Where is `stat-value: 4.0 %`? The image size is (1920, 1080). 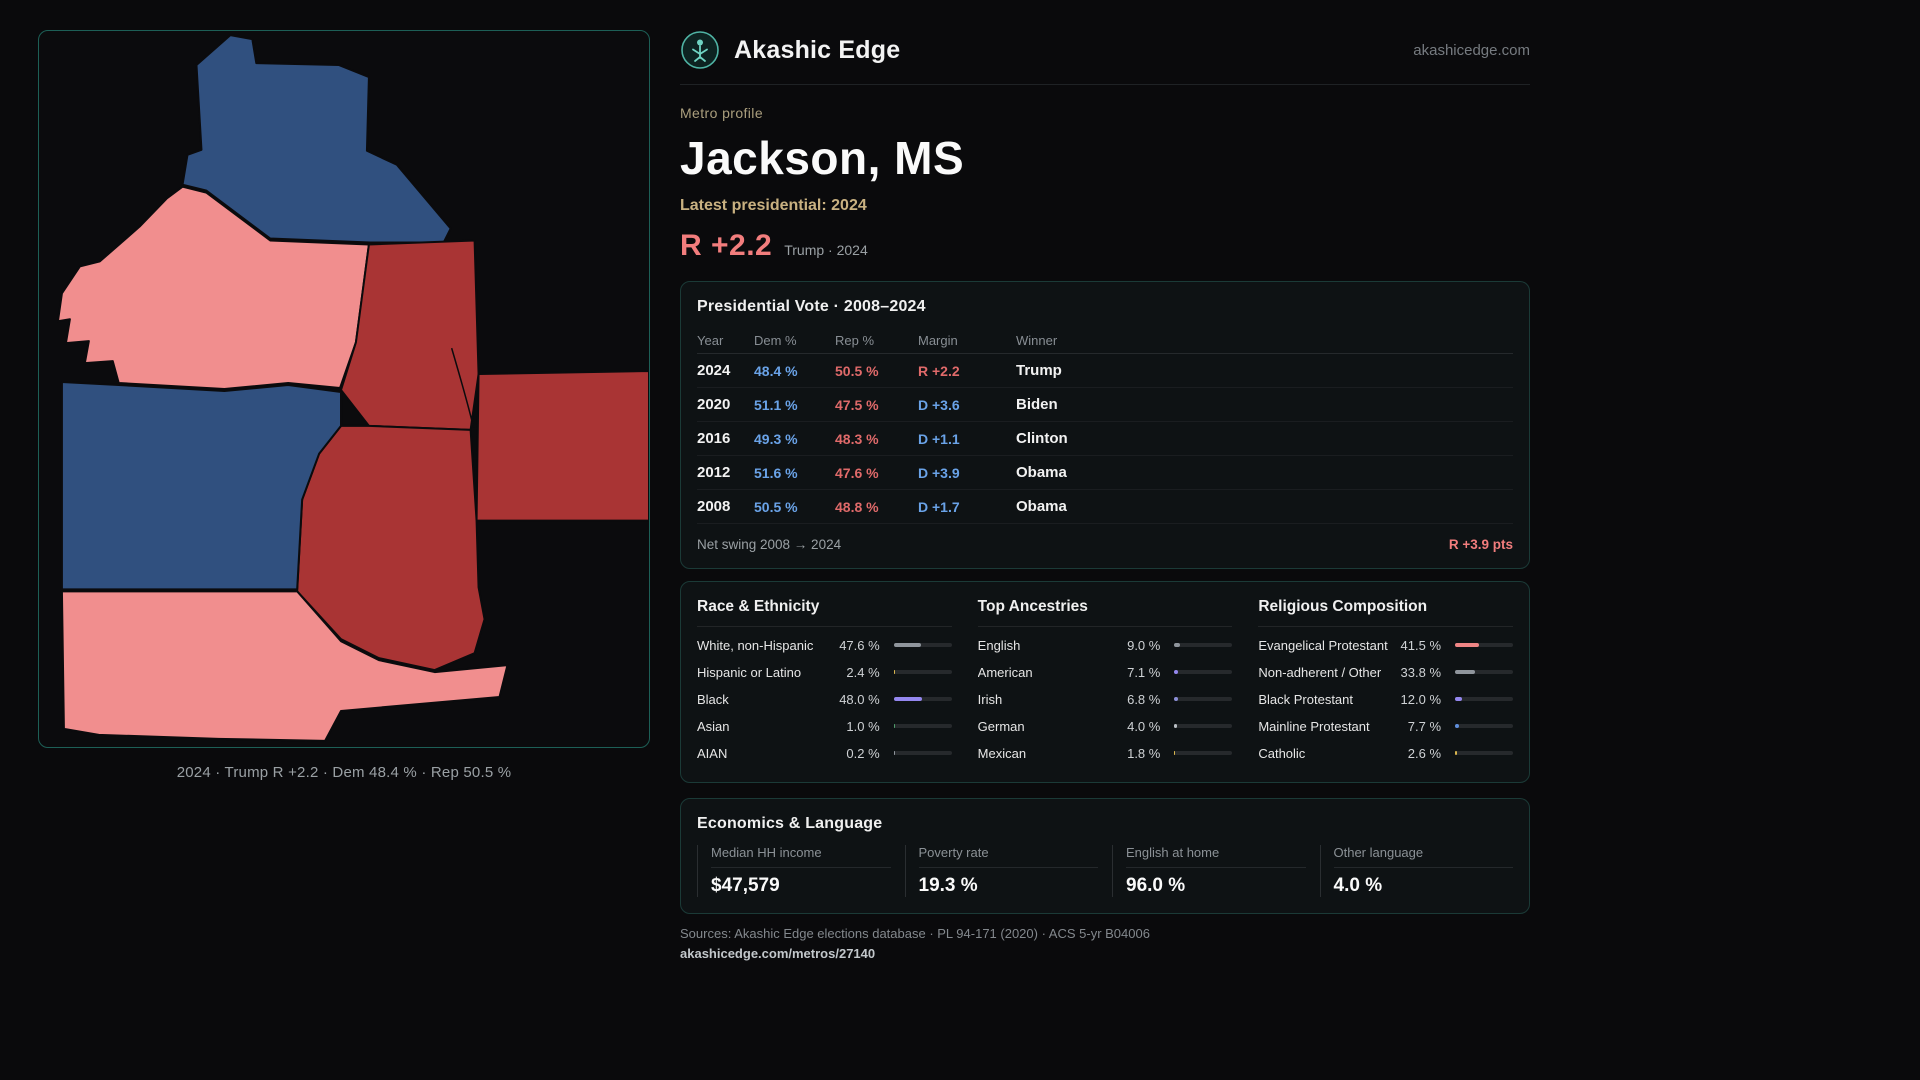
stat-value: 4.0 % is located at coordinates (1358, 885).